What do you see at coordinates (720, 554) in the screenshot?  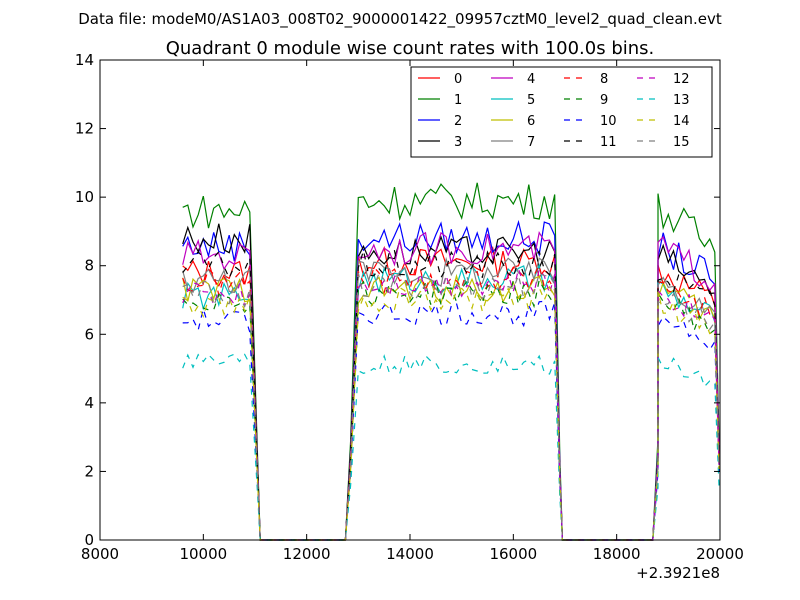 I see `x-tick-label: 20000` at bounding box center [720, 554].